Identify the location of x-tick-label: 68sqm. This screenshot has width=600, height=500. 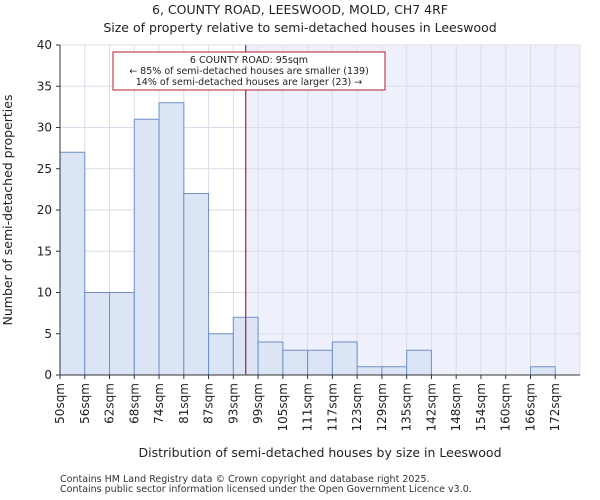
(134, 403).